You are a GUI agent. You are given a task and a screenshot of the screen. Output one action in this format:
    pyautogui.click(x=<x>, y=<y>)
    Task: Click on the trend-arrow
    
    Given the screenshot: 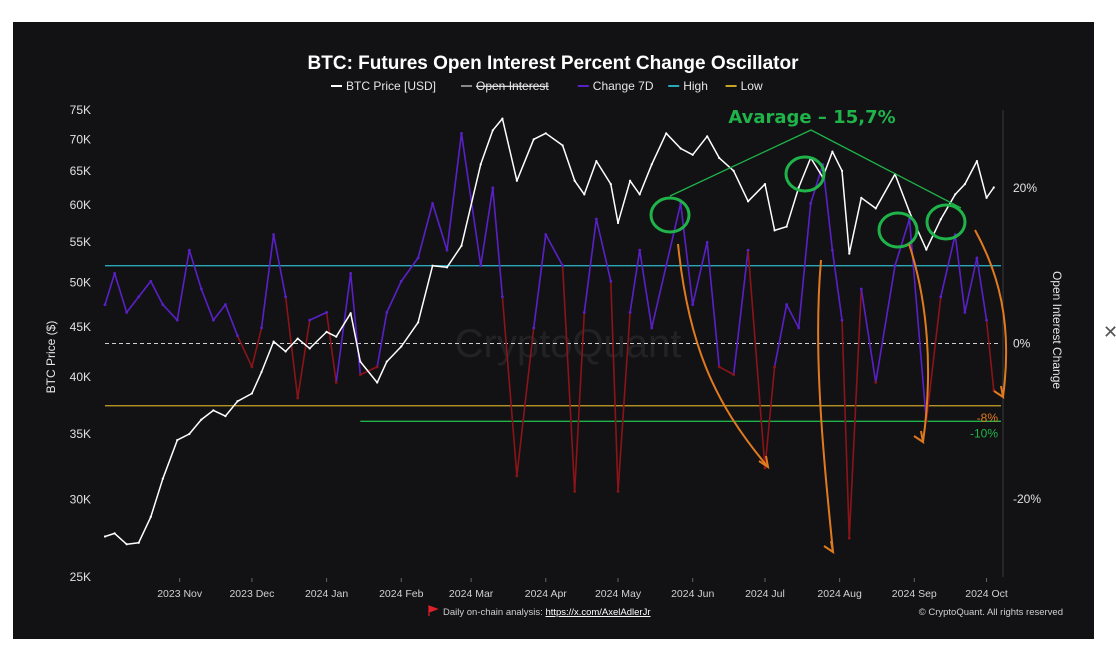 What is the action you would take?
    pyautogui.click(x=919, y=343)
    